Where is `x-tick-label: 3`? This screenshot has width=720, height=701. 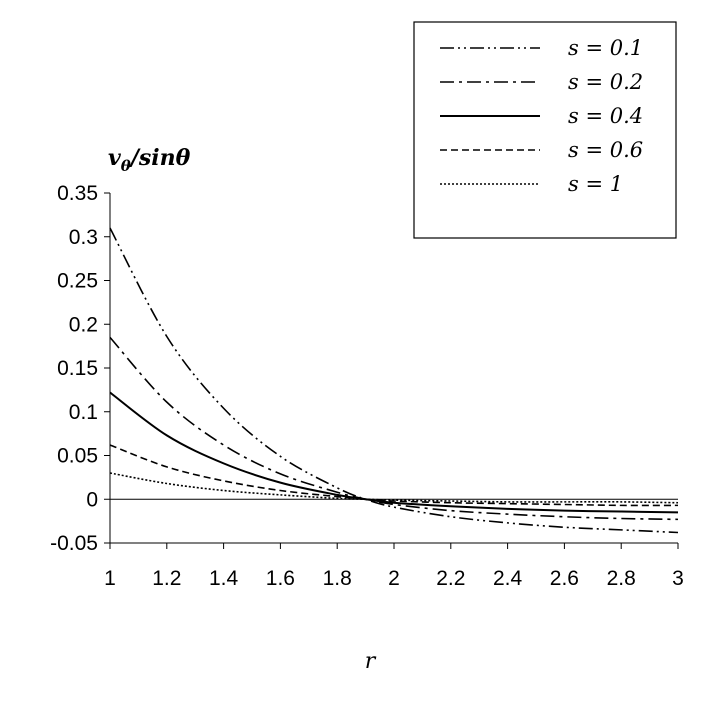 x-tick-label: 3 is located at coordinates (678, 578).